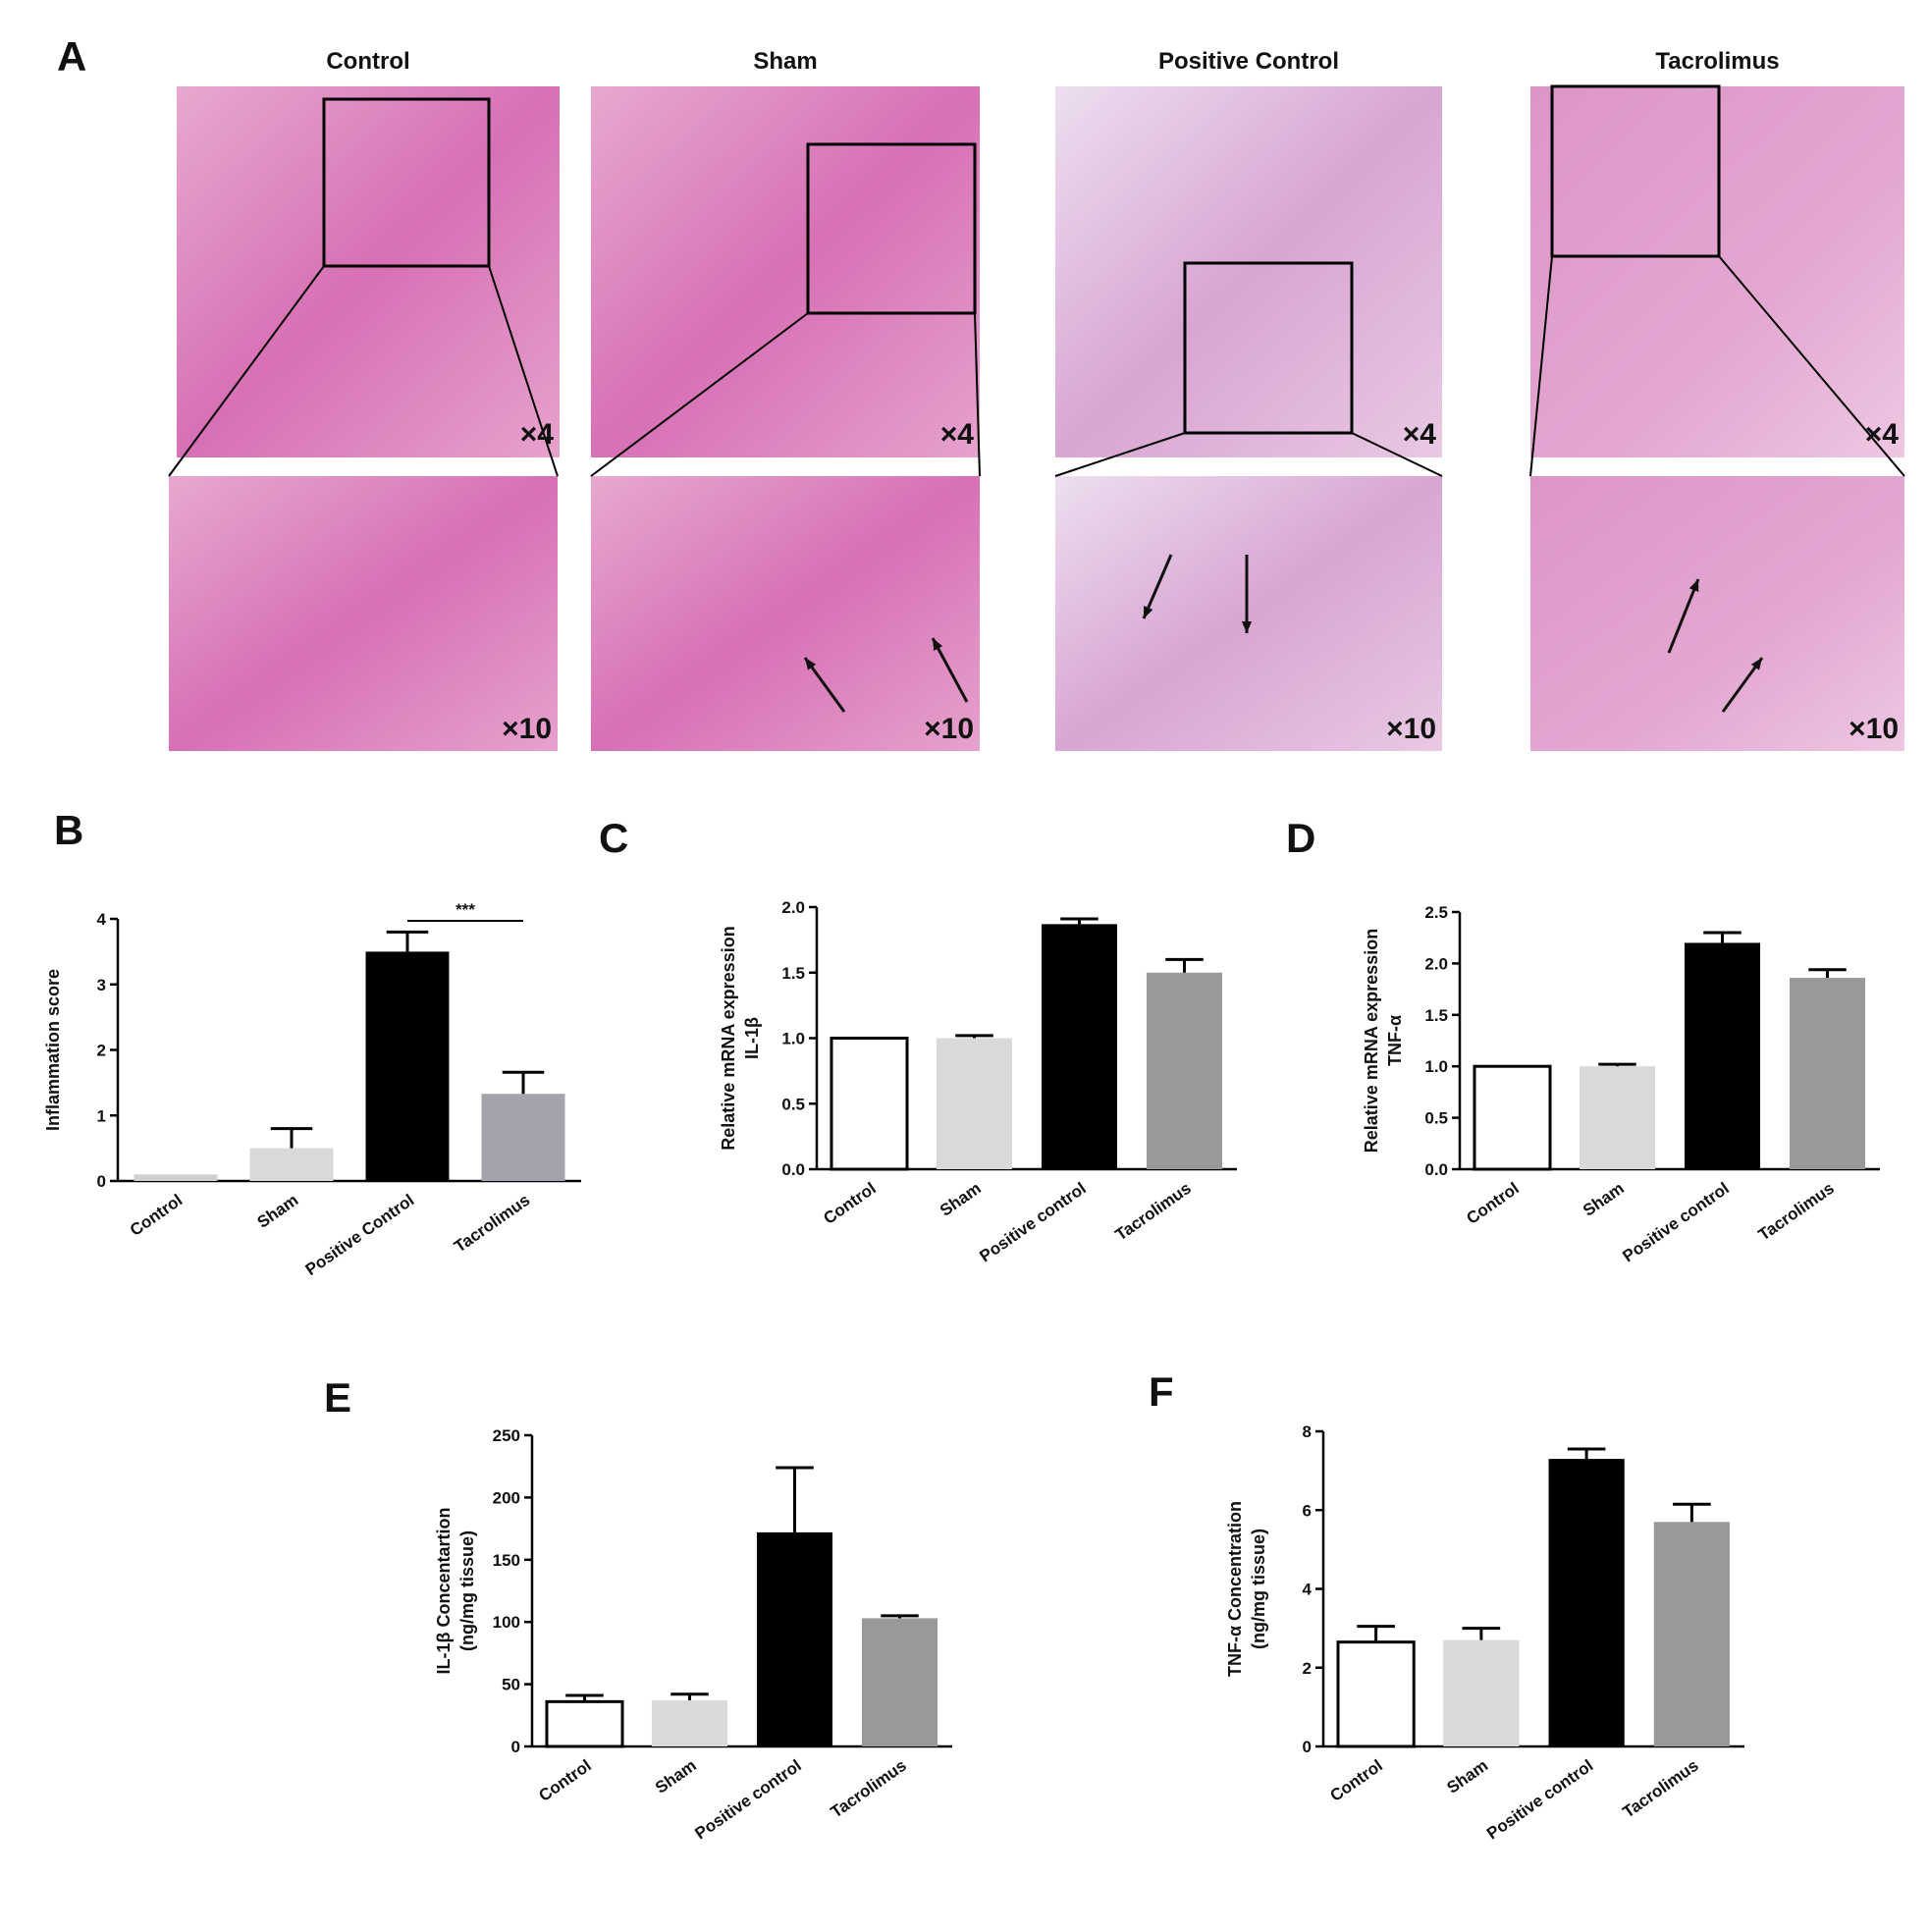 Image resolution: width=1929 pixels, height=1932 pixels. What do you see at coordinates (1436, 912) in the screenshot?
I see `y-tick-label: 2.5` at bounding box center [1436, 912].